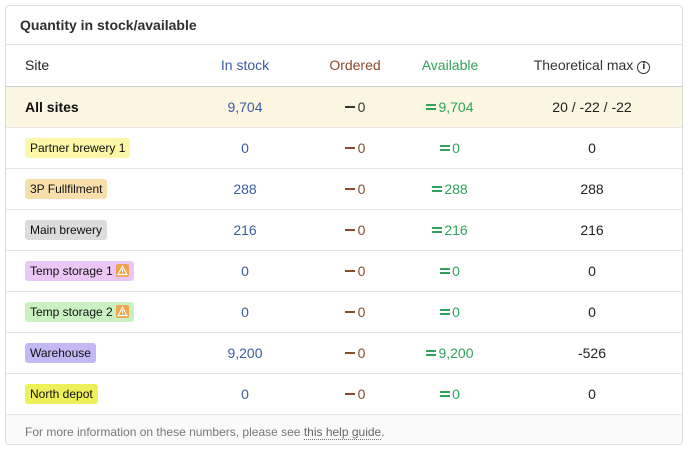 The width and height of the screenshot is (690, 452). Describe the element at coordinates (592, 106) in the screenshot. I see `all-sites-theoretical-max: 20 / -22 / -22` at that location.